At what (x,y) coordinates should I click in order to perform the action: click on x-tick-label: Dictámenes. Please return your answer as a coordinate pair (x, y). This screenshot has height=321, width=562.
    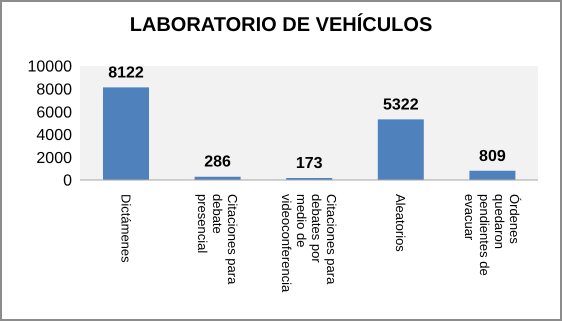
    Looking at the image, I should click on (126, 229).